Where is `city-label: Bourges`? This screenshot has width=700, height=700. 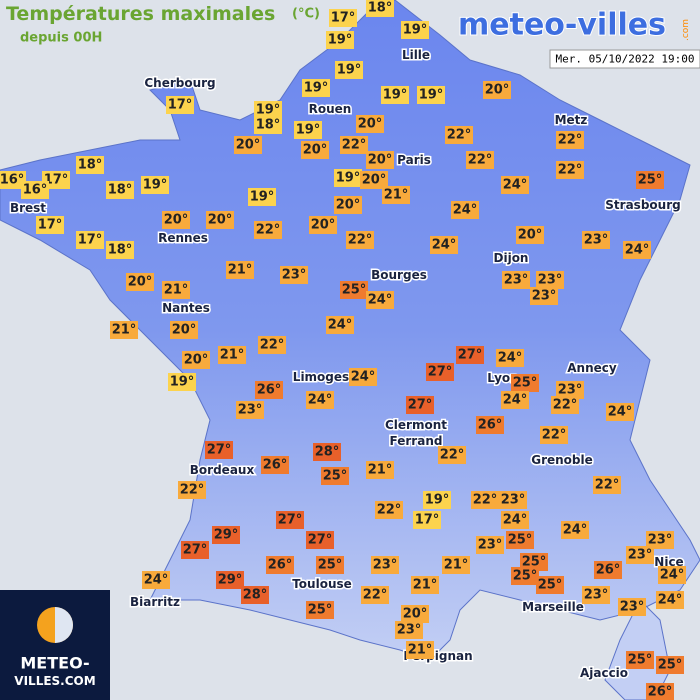
city-label: Bourges is located at coordinates (399, 275).